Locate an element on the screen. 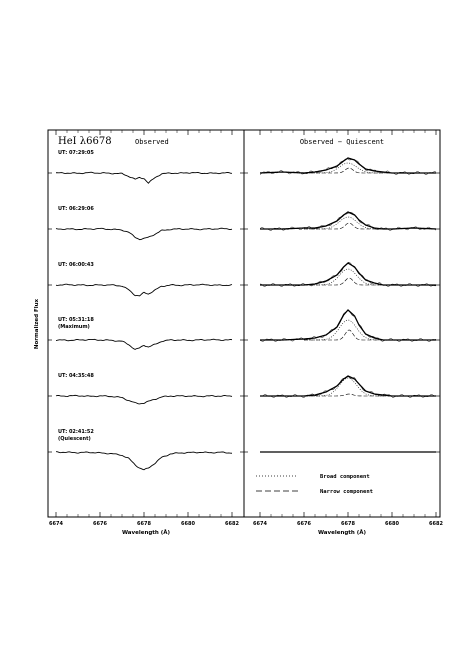 Image resolution: width=458 pixels, height=654 pixels. spectrum-label: UT: 06:00:43 is located at coordinates (76, 265).